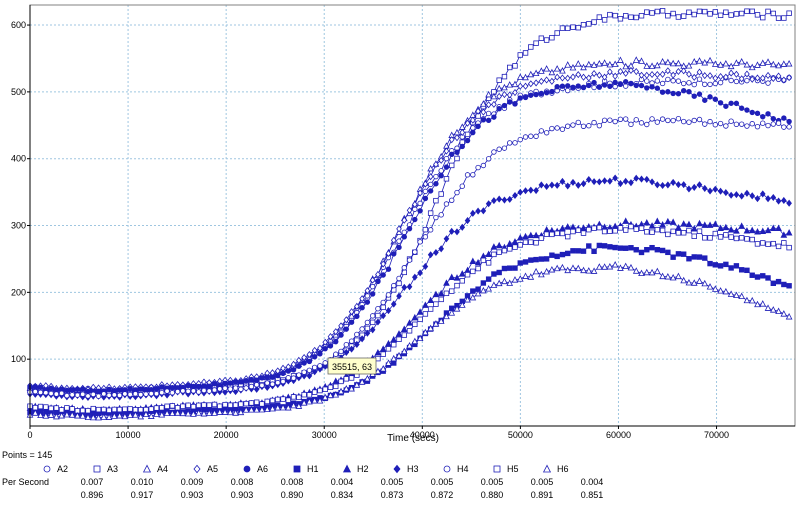  What do you see at coordinates (463, 469) in the screenshot?
I see `legend-label: H4` at bounding box center [463, 469].